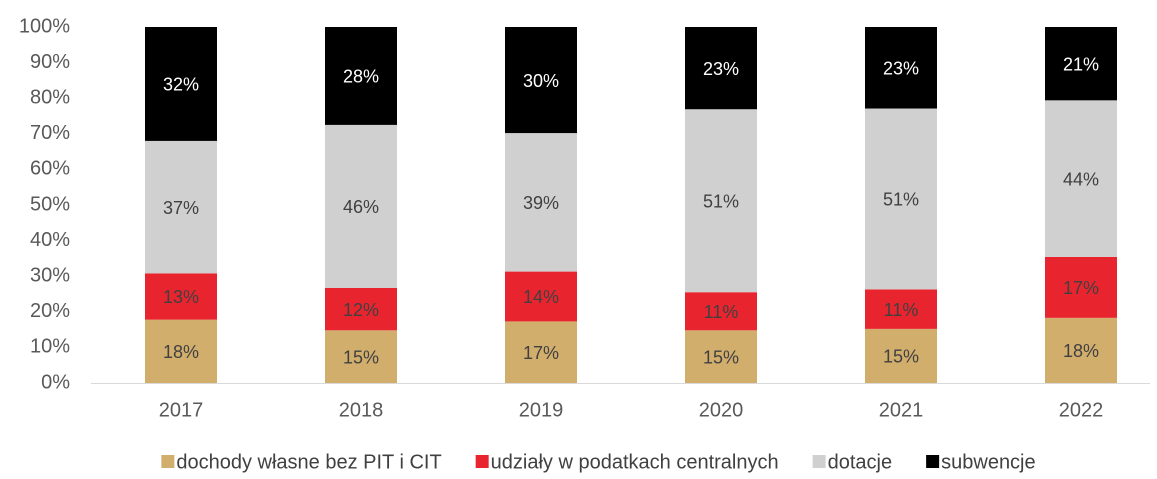 The height and width of the screenshot is (479, 1157). What do you see at coordinates (50, 169) in the screenshot?
I see `y-tick-label: 60%` at bounding box center [50, 169].